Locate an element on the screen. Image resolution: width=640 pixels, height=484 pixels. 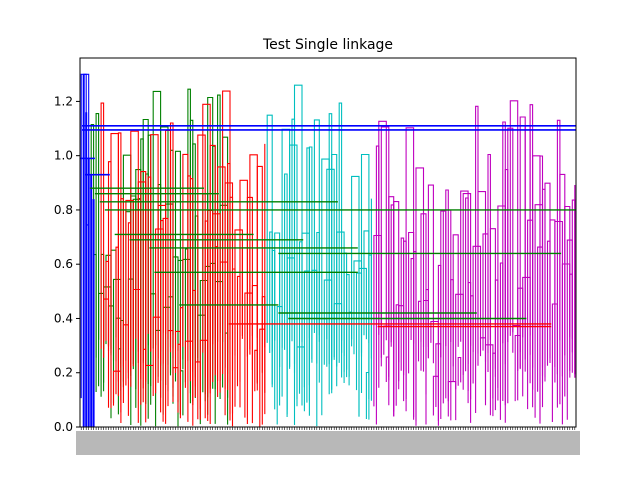
cluster-cluster_blue is located at coordinates (85, 242).